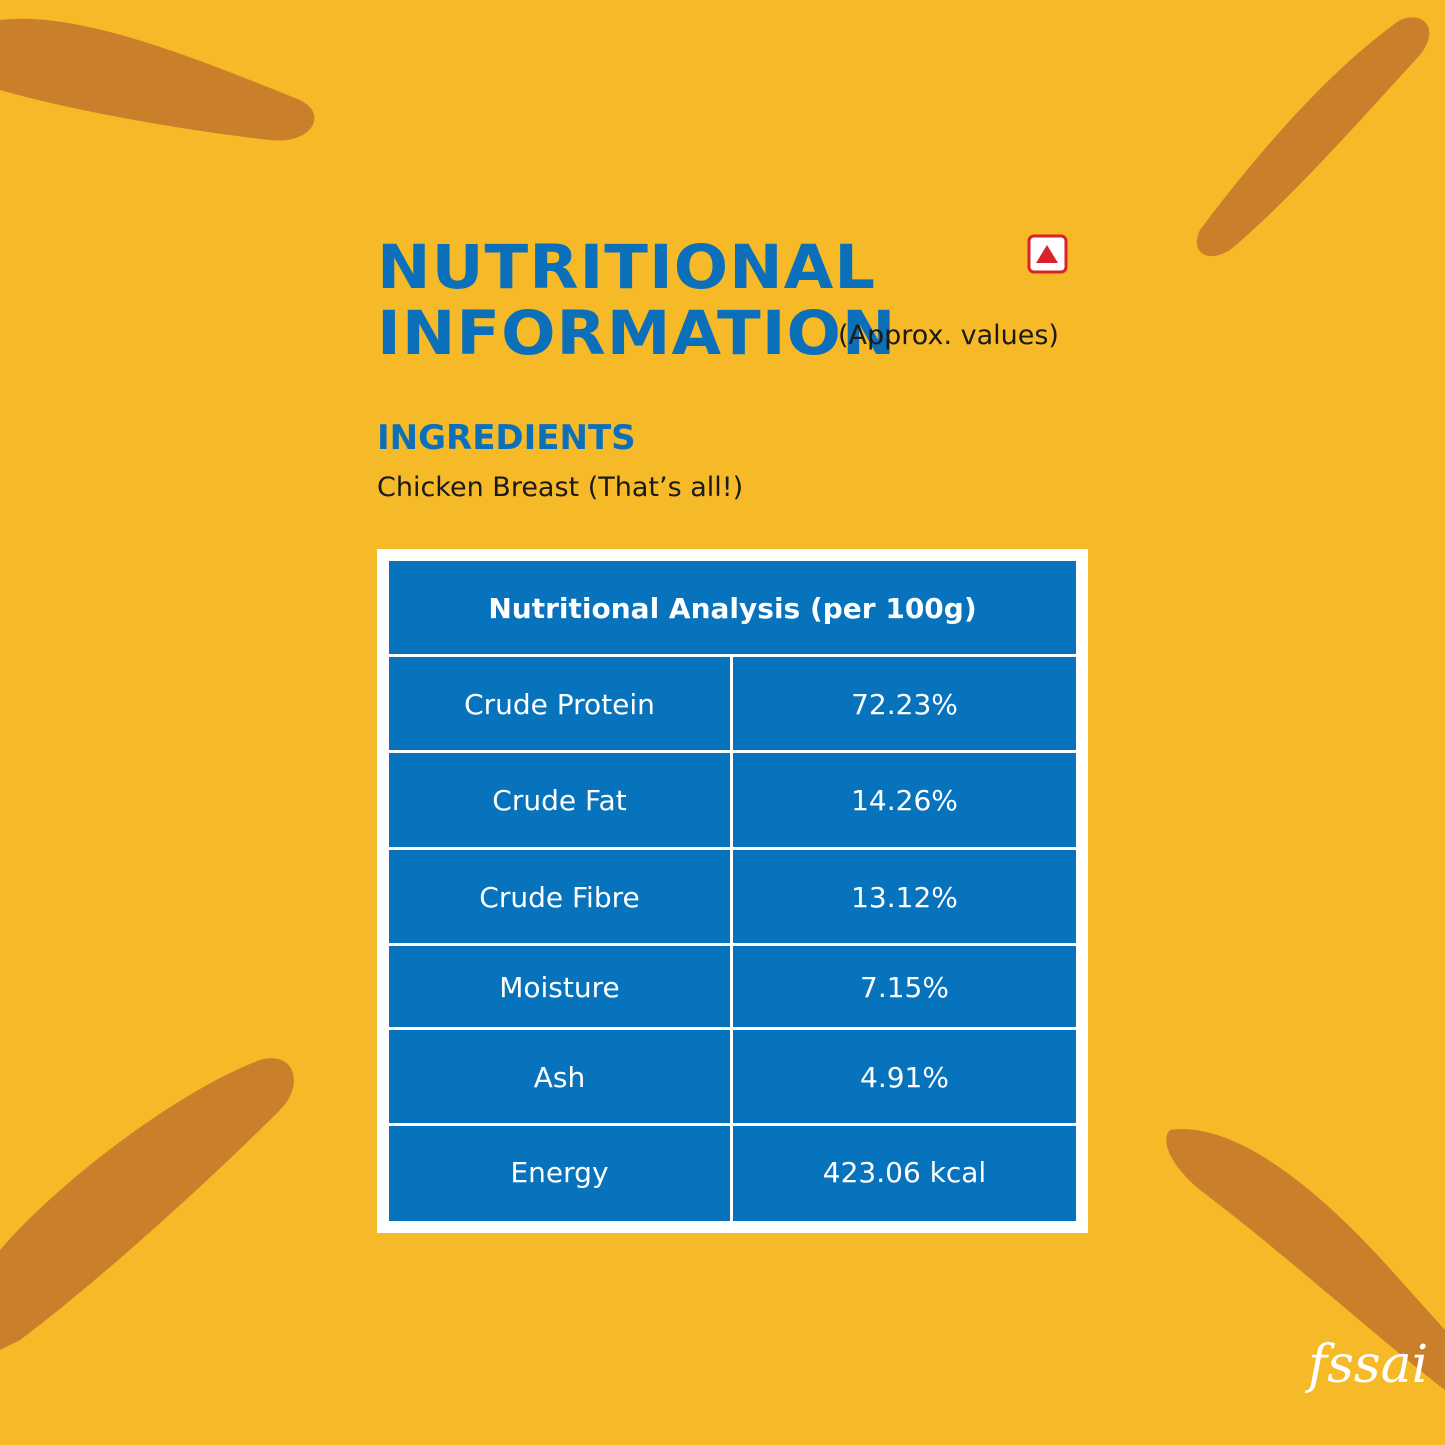 The width and height of the screenshot is (1445, 1445). What do you see at coordinates (637, 334) in the screenshot?
I see `title-line: INFORMATION` at bounding box center [637, 334].